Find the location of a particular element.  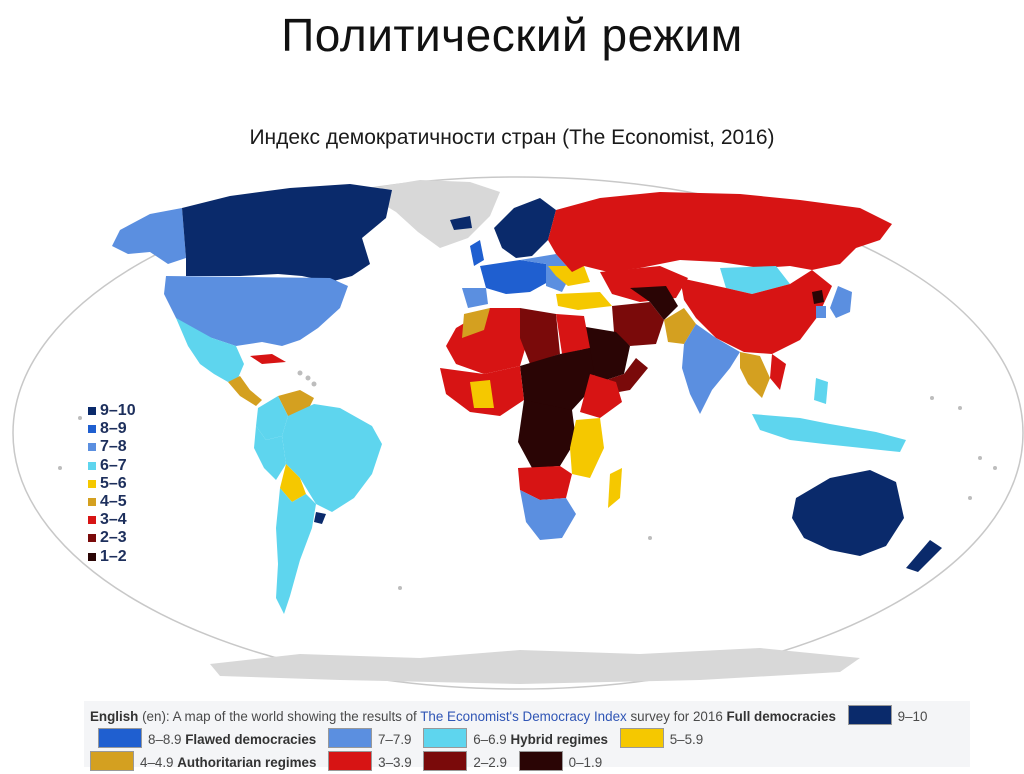

caption-hybrid-range-c: 4–4.9 is located at coordinates (157, 762).